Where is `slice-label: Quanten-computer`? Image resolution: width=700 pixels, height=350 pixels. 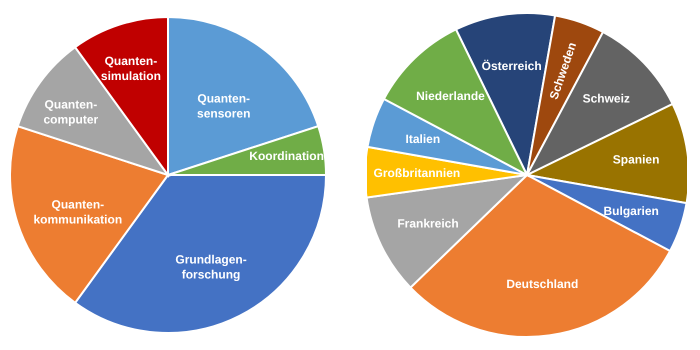
slice-label: Quanten-computer is located at coordinates (71, 111).